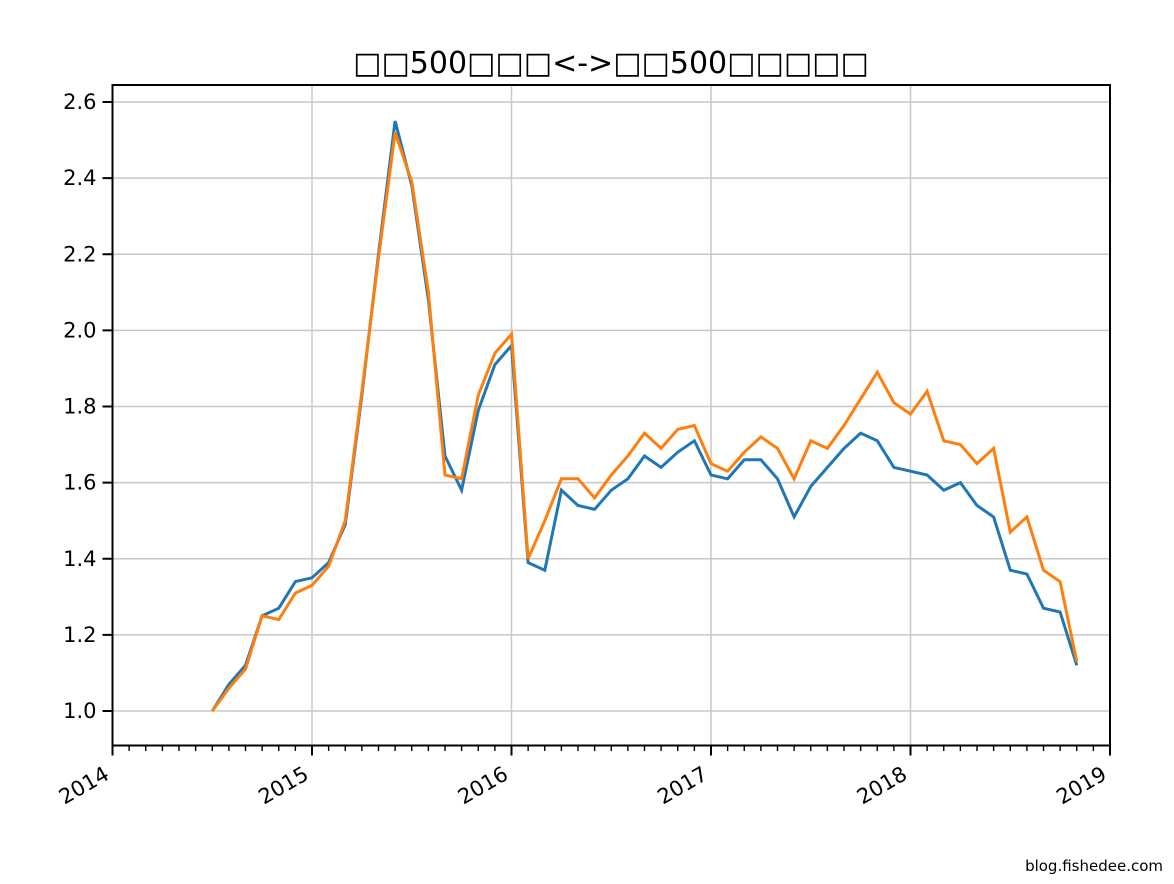 The width and height of the screenshot is (1174, 884). What do you see at coordinates (79, 559) in the screenshot?
I see `y-tick-label: 1.4` at bounding box center [79, 559].